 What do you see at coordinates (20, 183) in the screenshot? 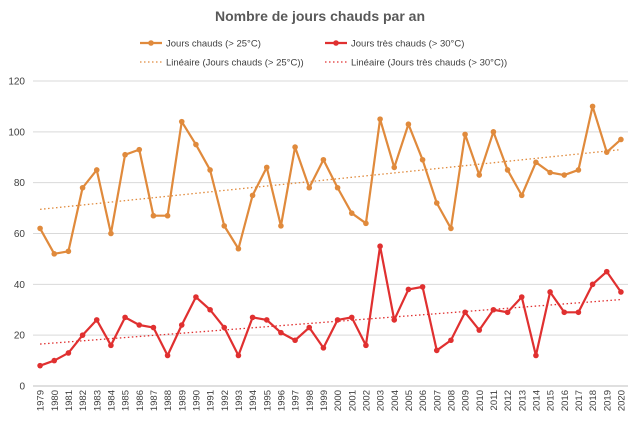
I see `y-tick-label: 80` at bounding box center [20, 183].